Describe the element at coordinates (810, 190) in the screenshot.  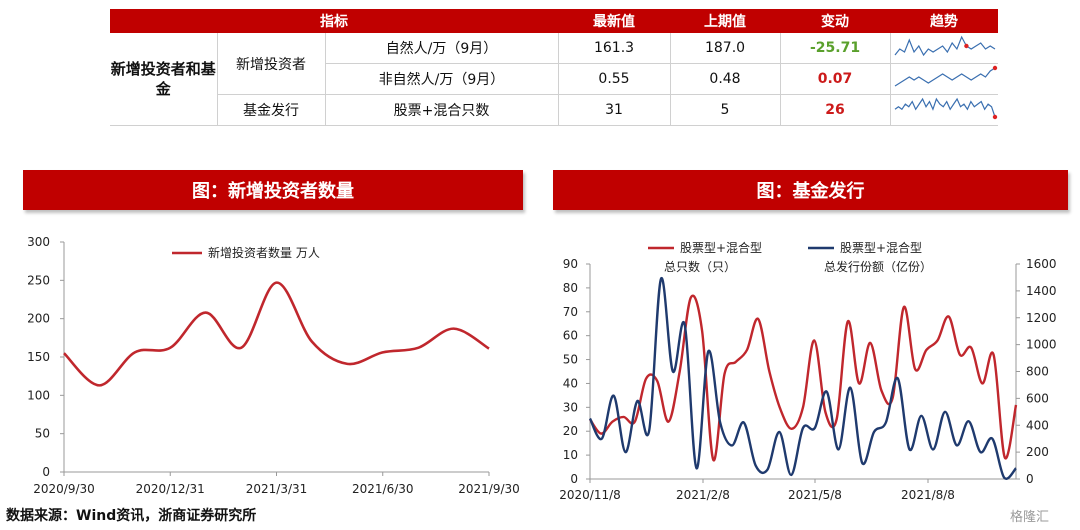
I see `right-chart-title: 图：基金发行` at that location.